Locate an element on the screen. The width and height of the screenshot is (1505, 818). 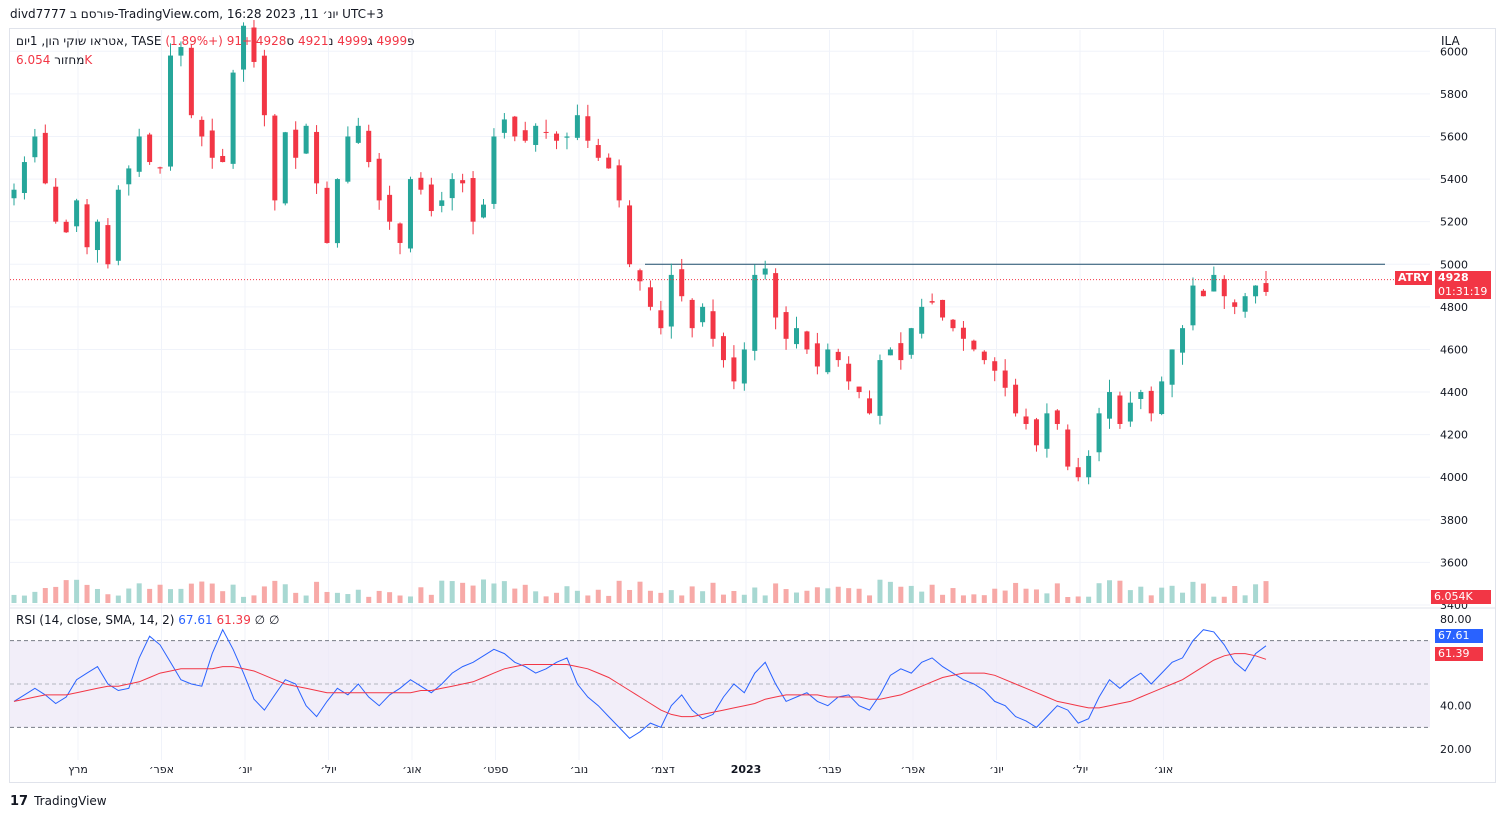
symbol-tag: ATRY is located at coordinates (1413, 278).